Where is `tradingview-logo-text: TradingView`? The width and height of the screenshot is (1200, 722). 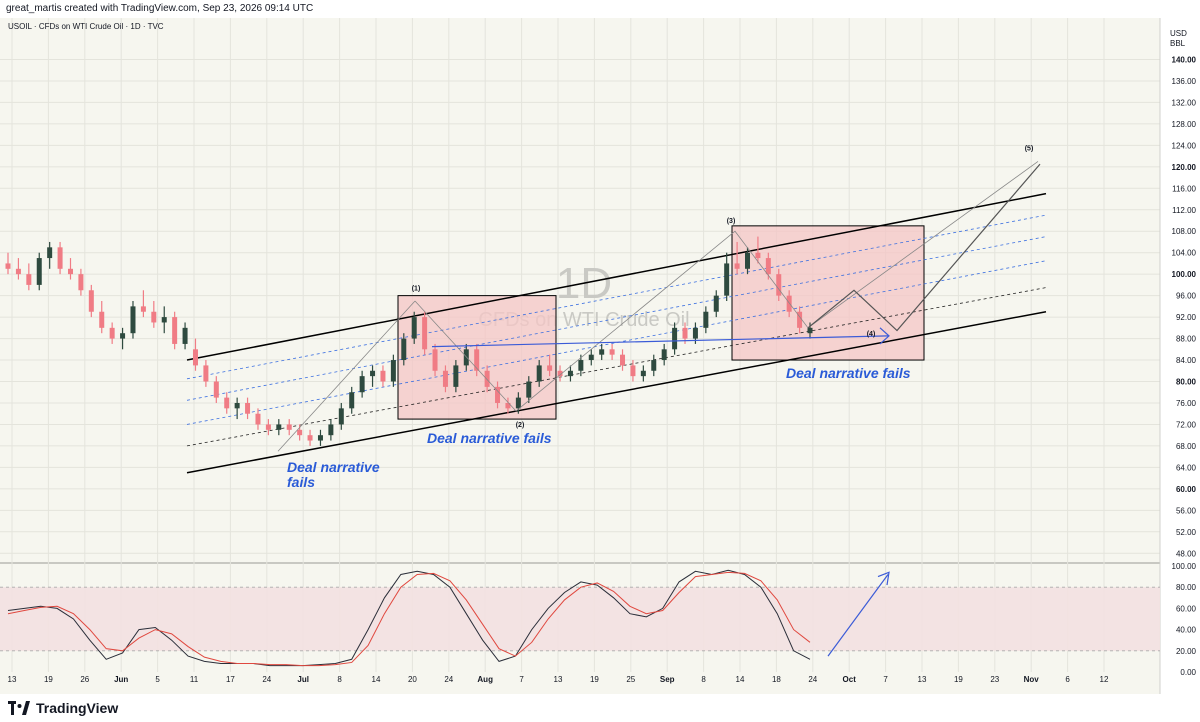 tradingview-logo-text: TradingView is located at coordinates (77, 708).